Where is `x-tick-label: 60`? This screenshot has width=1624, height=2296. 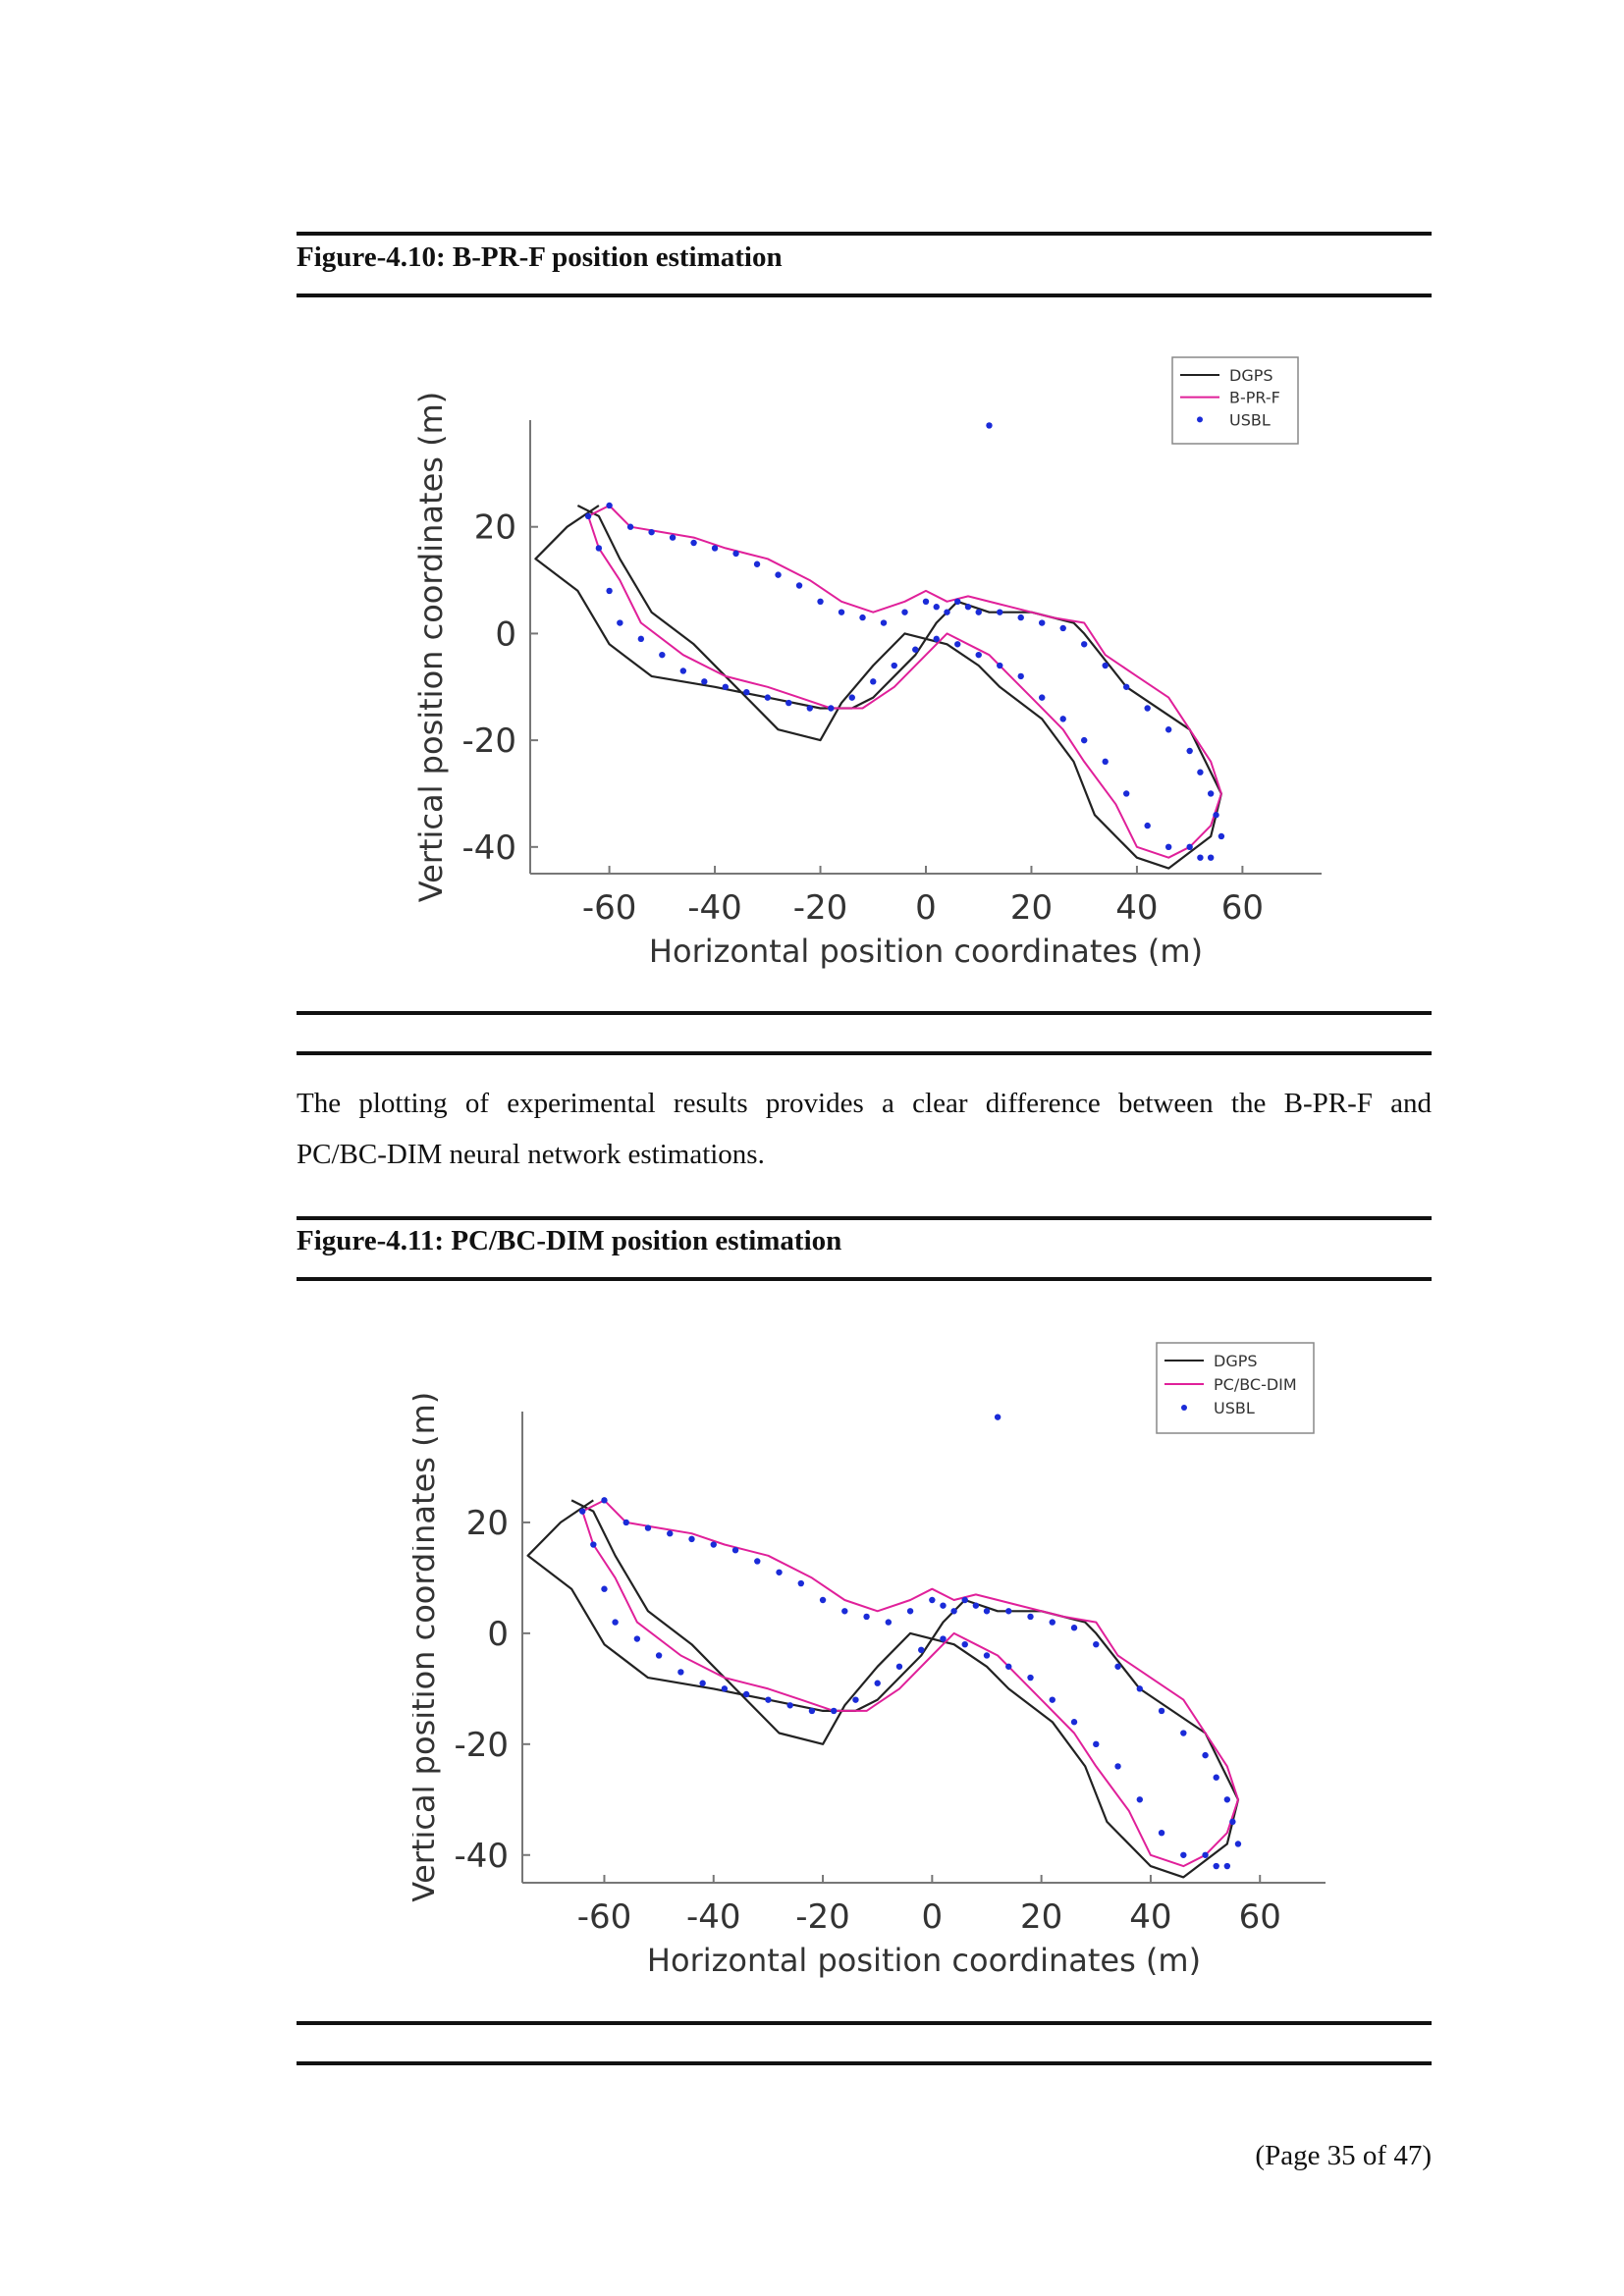 x-tick-label: 60 is located at coordinates (1260, 1917).